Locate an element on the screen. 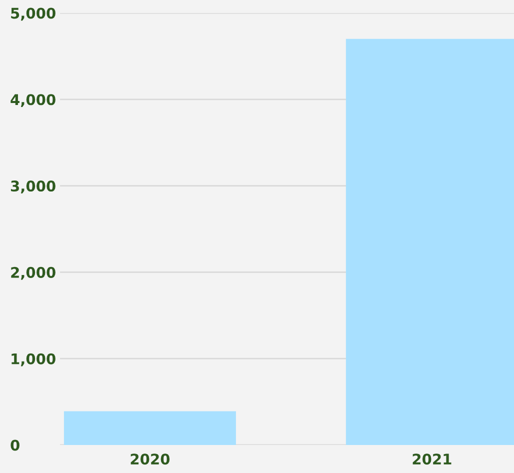  y-tick-label: 5,000 is located at coordinates (33, 14).